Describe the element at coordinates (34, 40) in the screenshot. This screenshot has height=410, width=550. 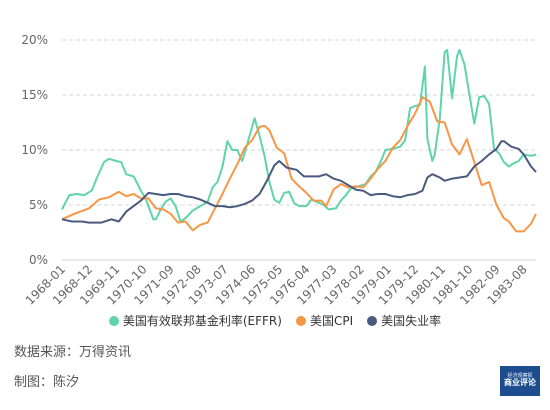
I see `y-tick-label: 20%` at that location.